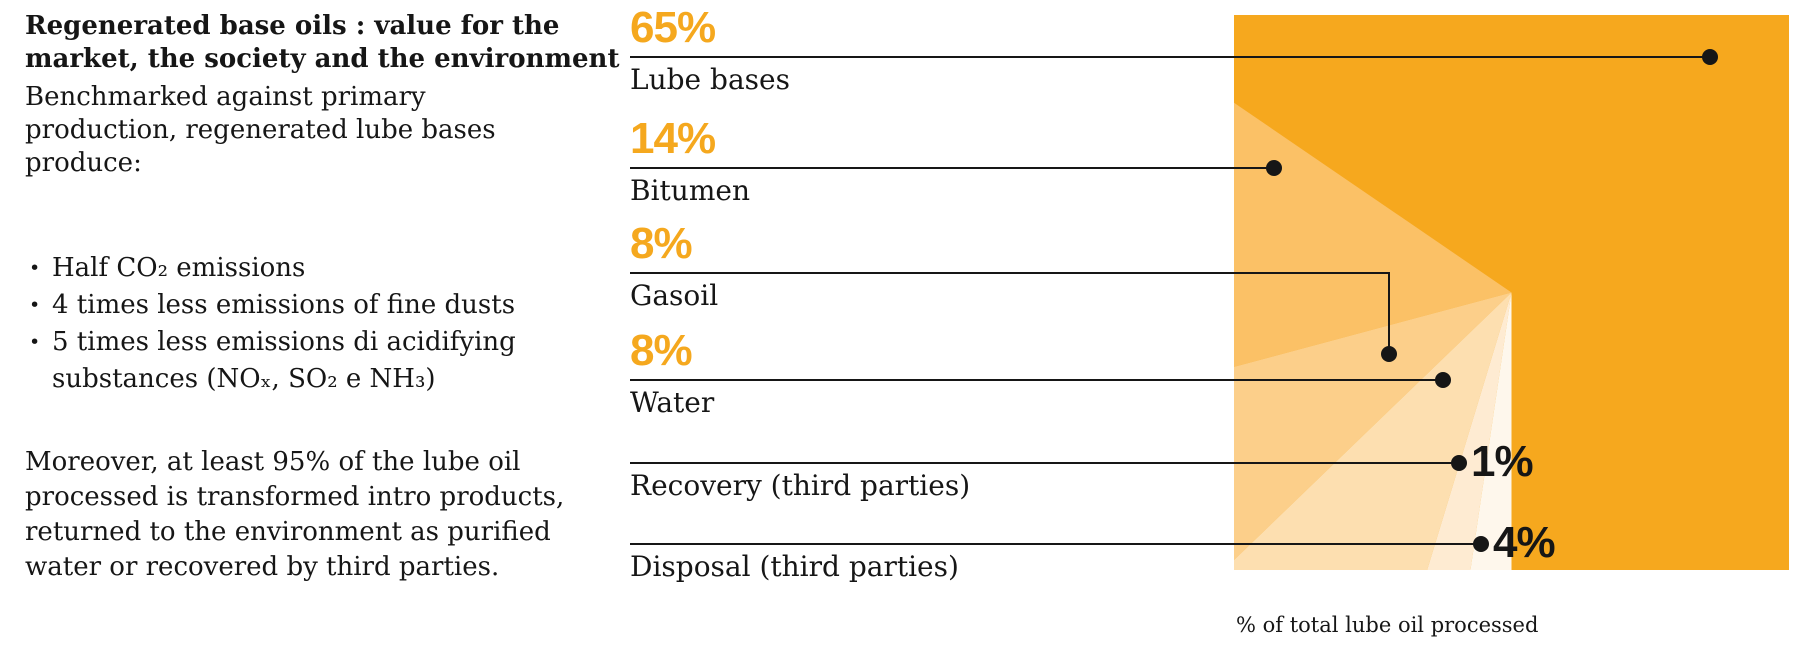 This screenshot has width=1818, height=670. Describe the element at coordinates (1373, 431) in the screenshot. I see `wedge-water` at that location.